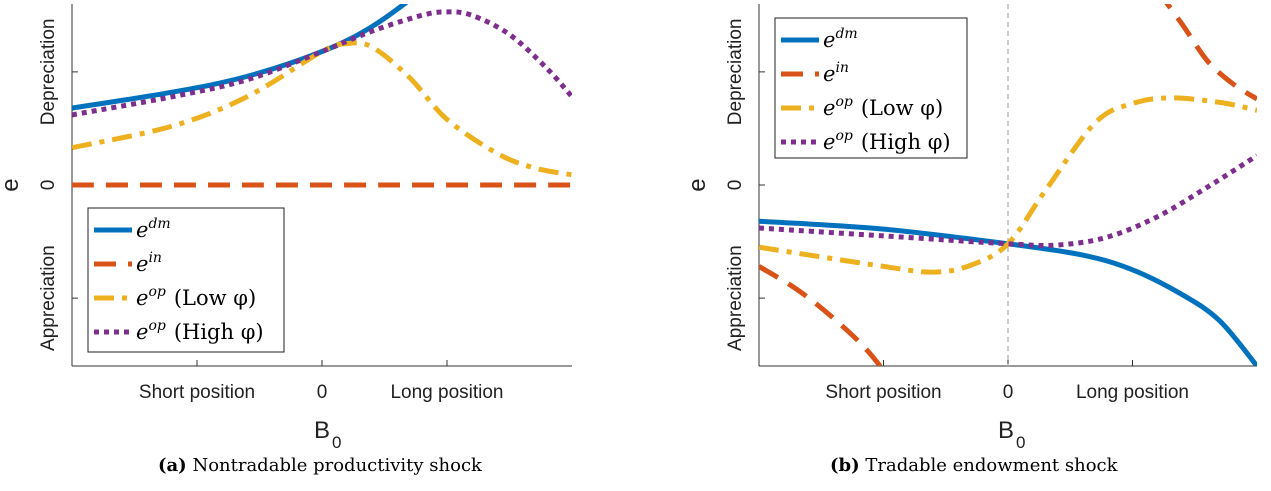 The width and height of the screenshot is (1271, 491). What do you see at coordinates (991, 465) in the screenshot?
I see `caption-b-text: Tradable endowment shock` at bounding box center [991, 465].